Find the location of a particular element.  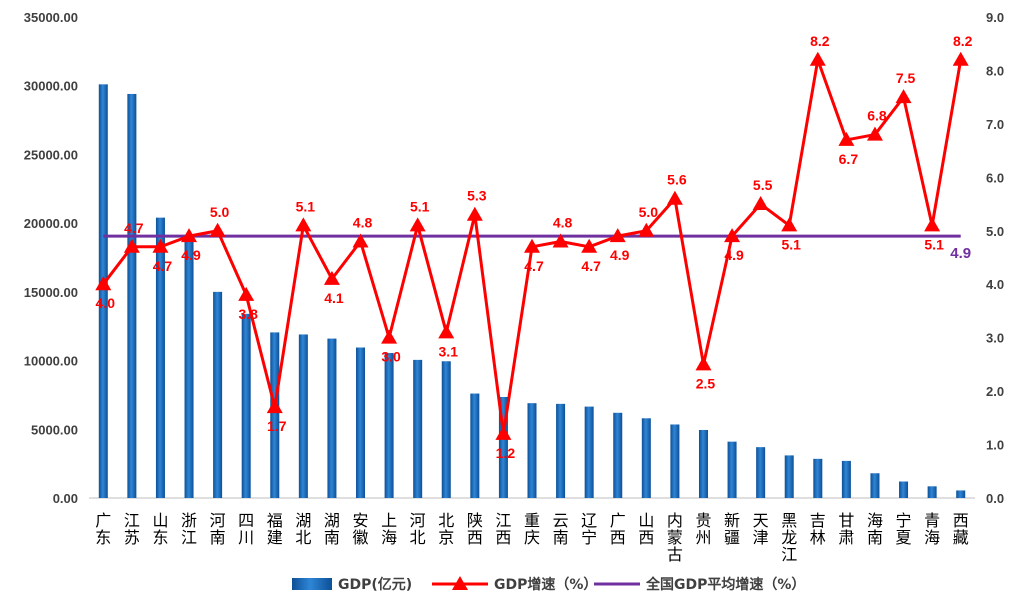

gdp-growth-data-label: 3.8 is located at coordinates (248, 314).